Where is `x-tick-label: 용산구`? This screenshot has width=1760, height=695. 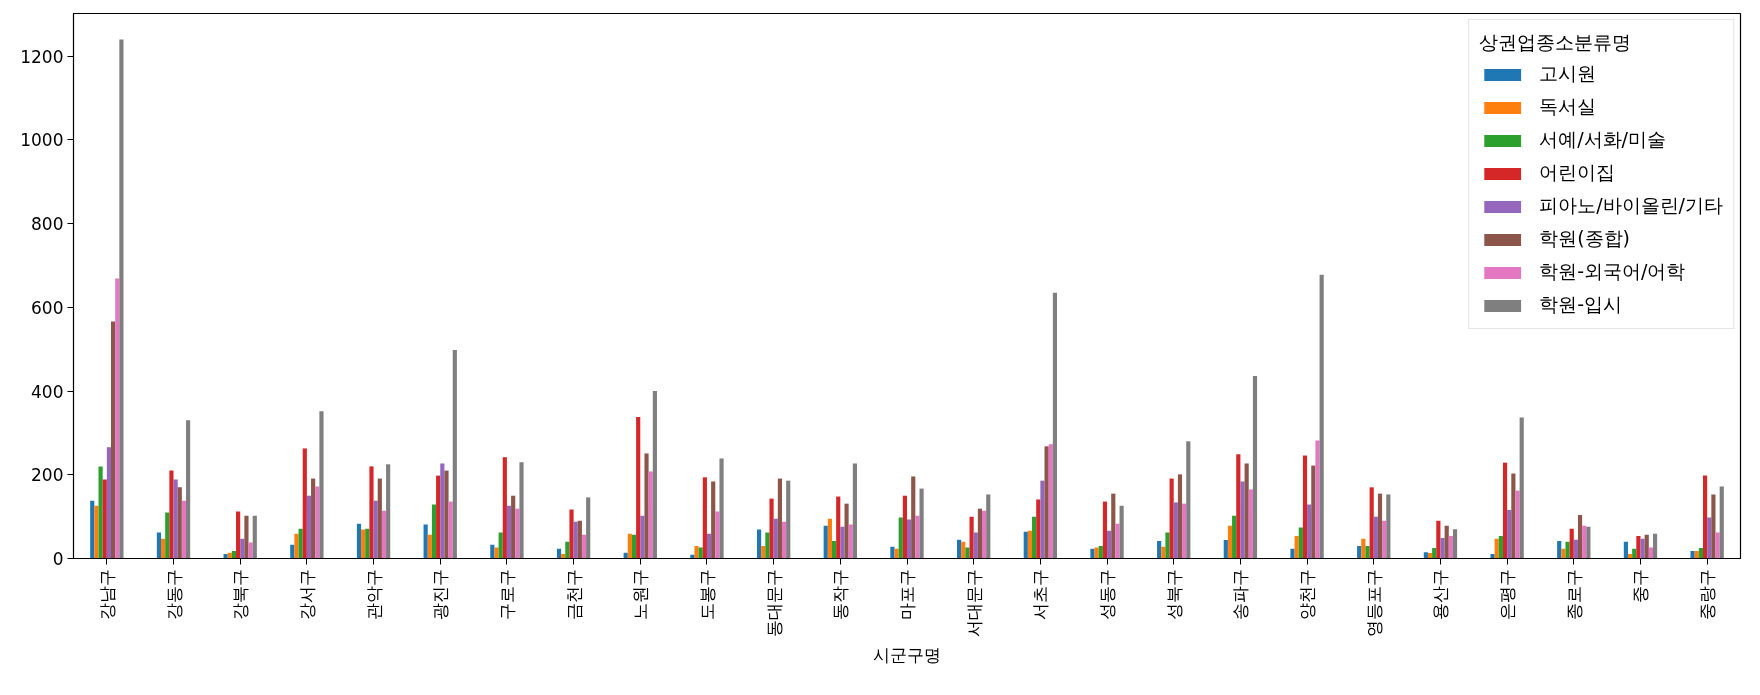 x-tick-label: 용산구 is located at coordinates (1440, 594).